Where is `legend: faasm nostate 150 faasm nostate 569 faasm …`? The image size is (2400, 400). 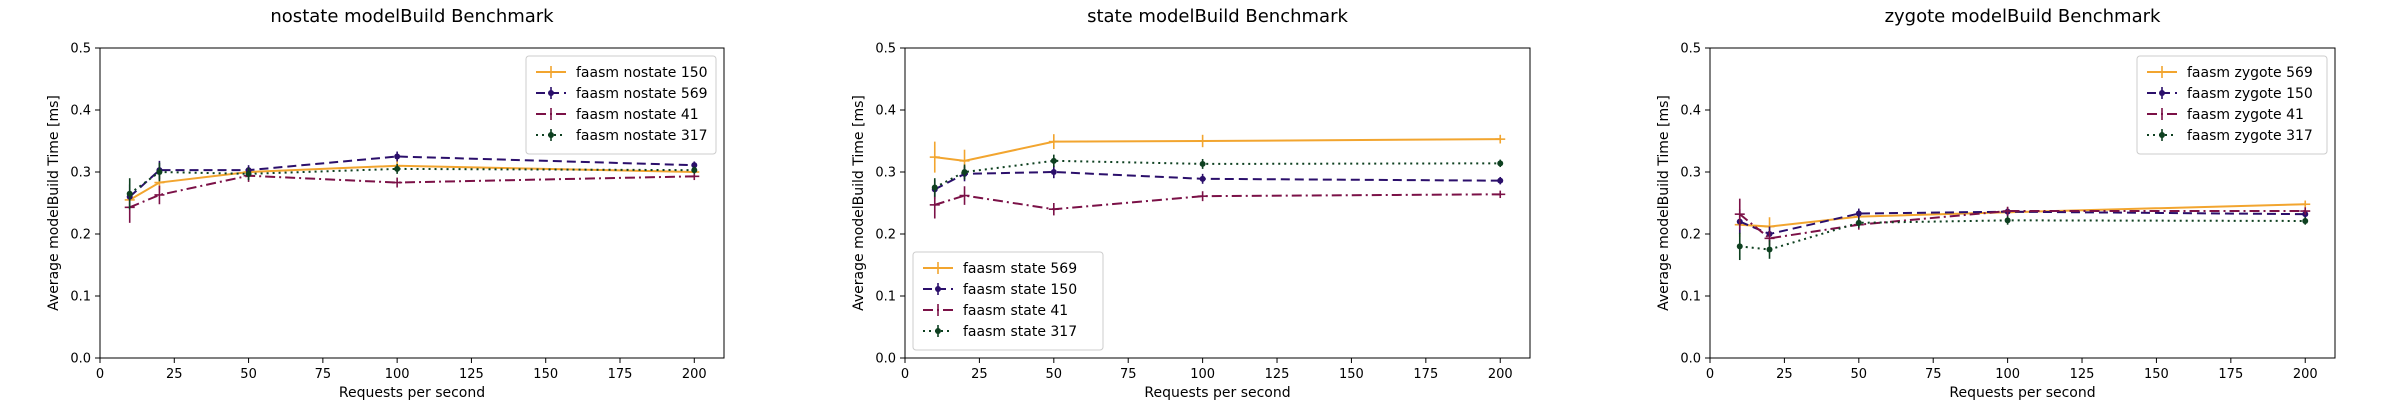 legend: faasm nostate 150 faasm nostate 569 faasm … is located at coordinates (621, 105).